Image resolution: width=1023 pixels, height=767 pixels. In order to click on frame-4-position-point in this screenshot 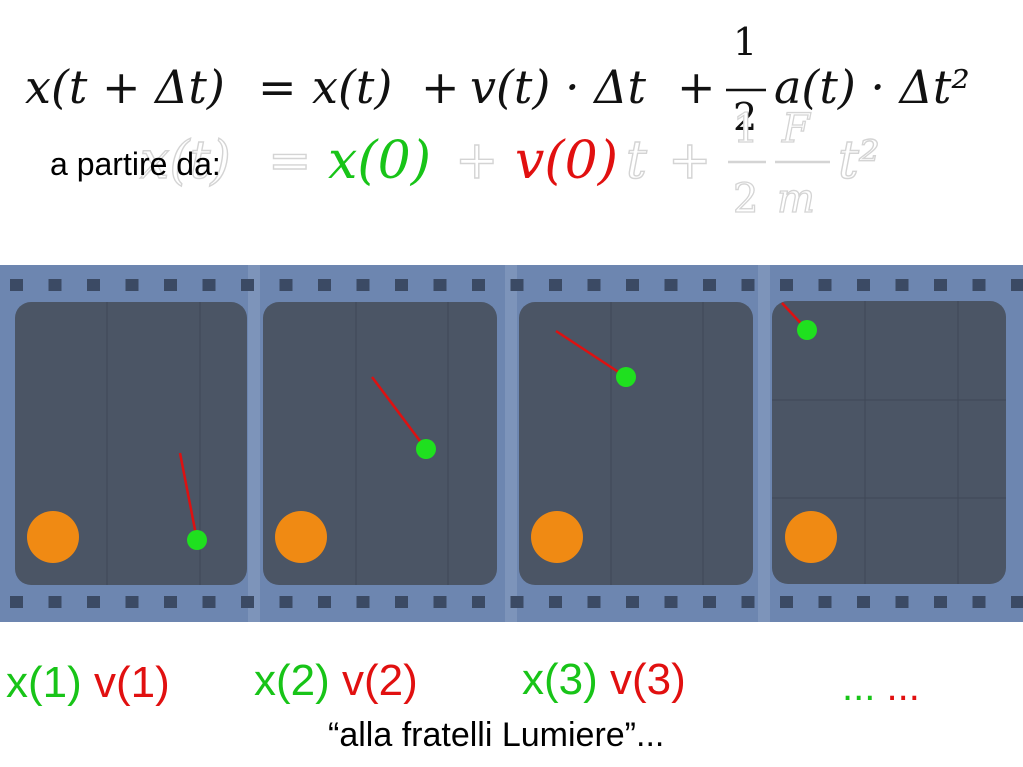, I will do `click(807, 330)`.